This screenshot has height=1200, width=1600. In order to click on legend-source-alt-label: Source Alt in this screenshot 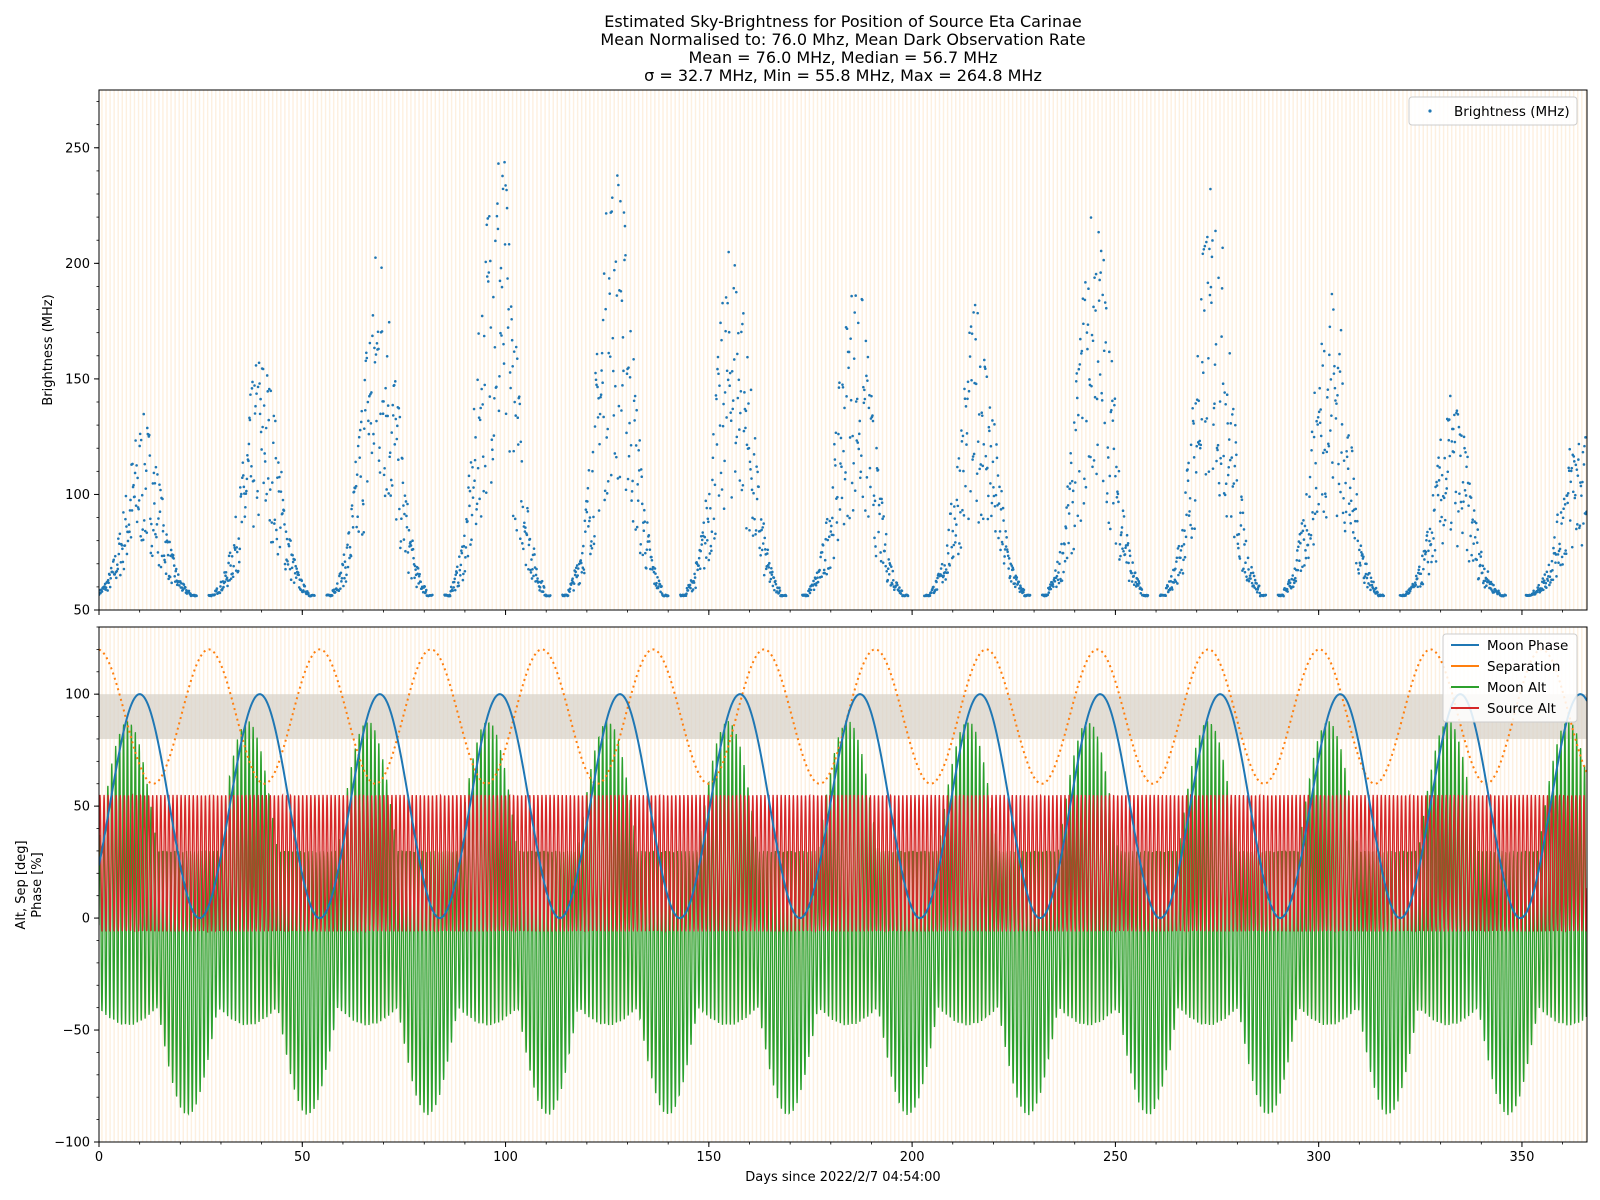, I will do `click(1521, 709)`.